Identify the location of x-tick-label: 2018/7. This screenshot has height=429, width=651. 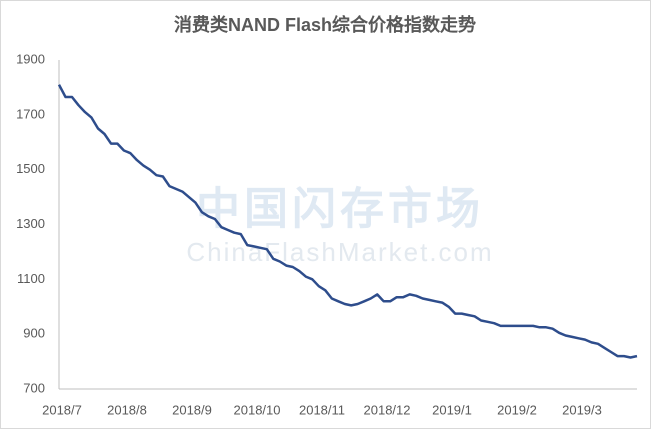
(62, 409).